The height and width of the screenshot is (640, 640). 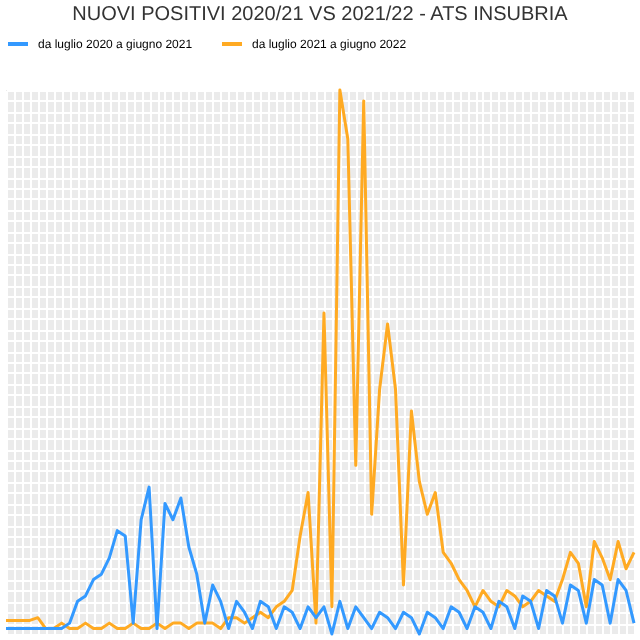 I want to click on chart-title: NUOVI POSITIVI 2020/21 VS 2021/22 - ATS INSUBRIA, so click(x=320, y=15).